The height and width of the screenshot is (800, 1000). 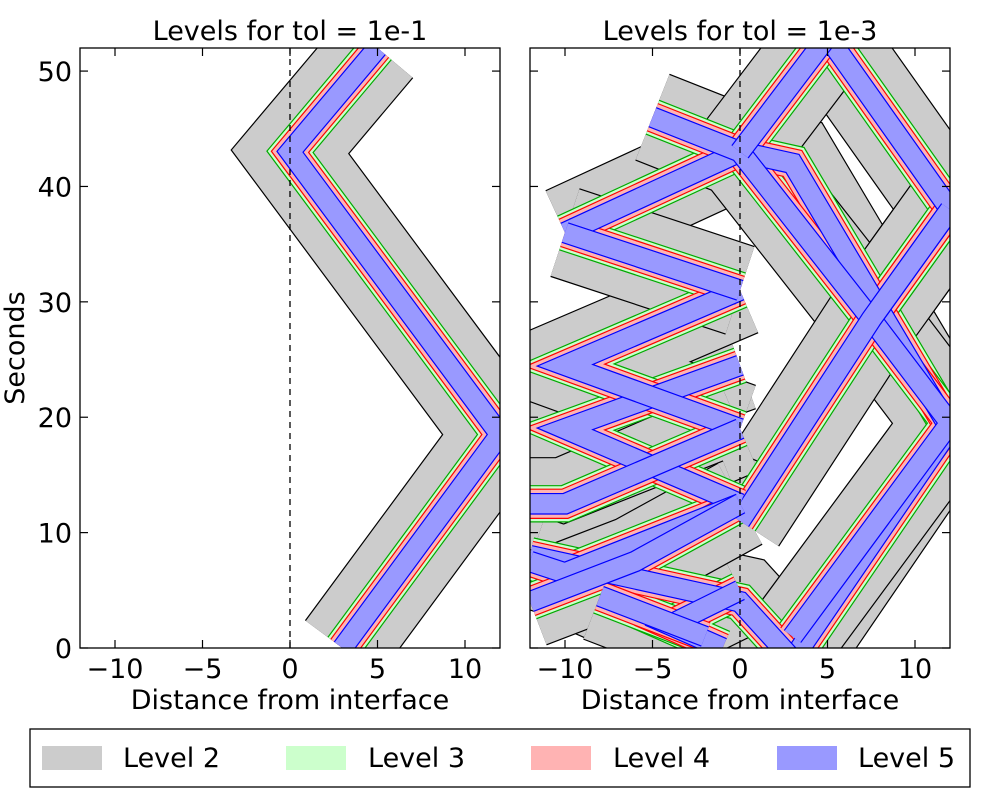 I want to click on right-xtick-label: 10, so click(x=915, y=669).